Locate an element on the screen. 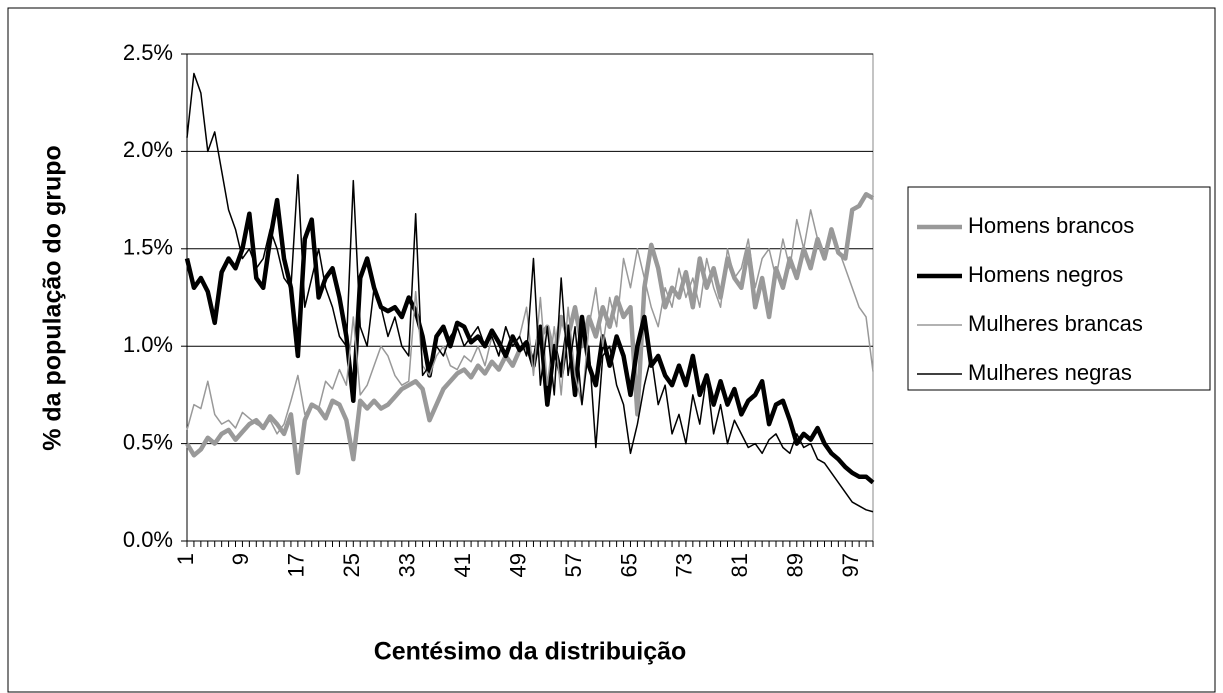 The height and width of the screenshot is (693, 1223). x-tick-label: 57 is located at coordinates (573, 565).